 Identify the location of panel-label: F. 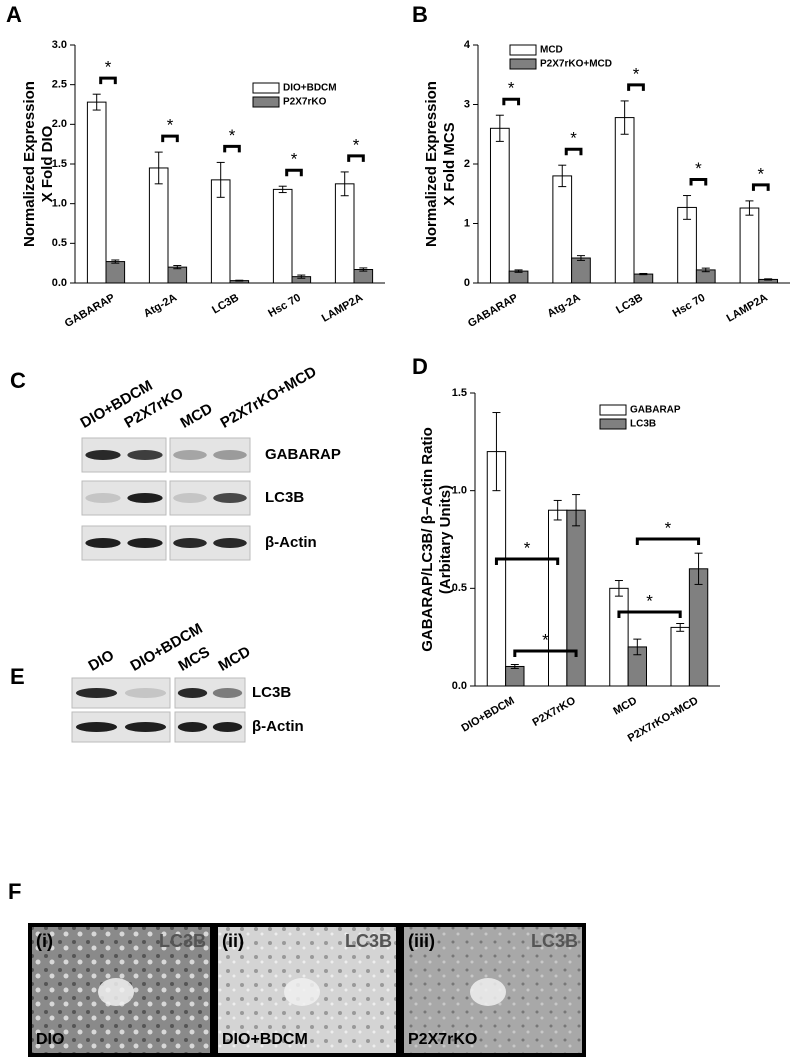
(14, 891).